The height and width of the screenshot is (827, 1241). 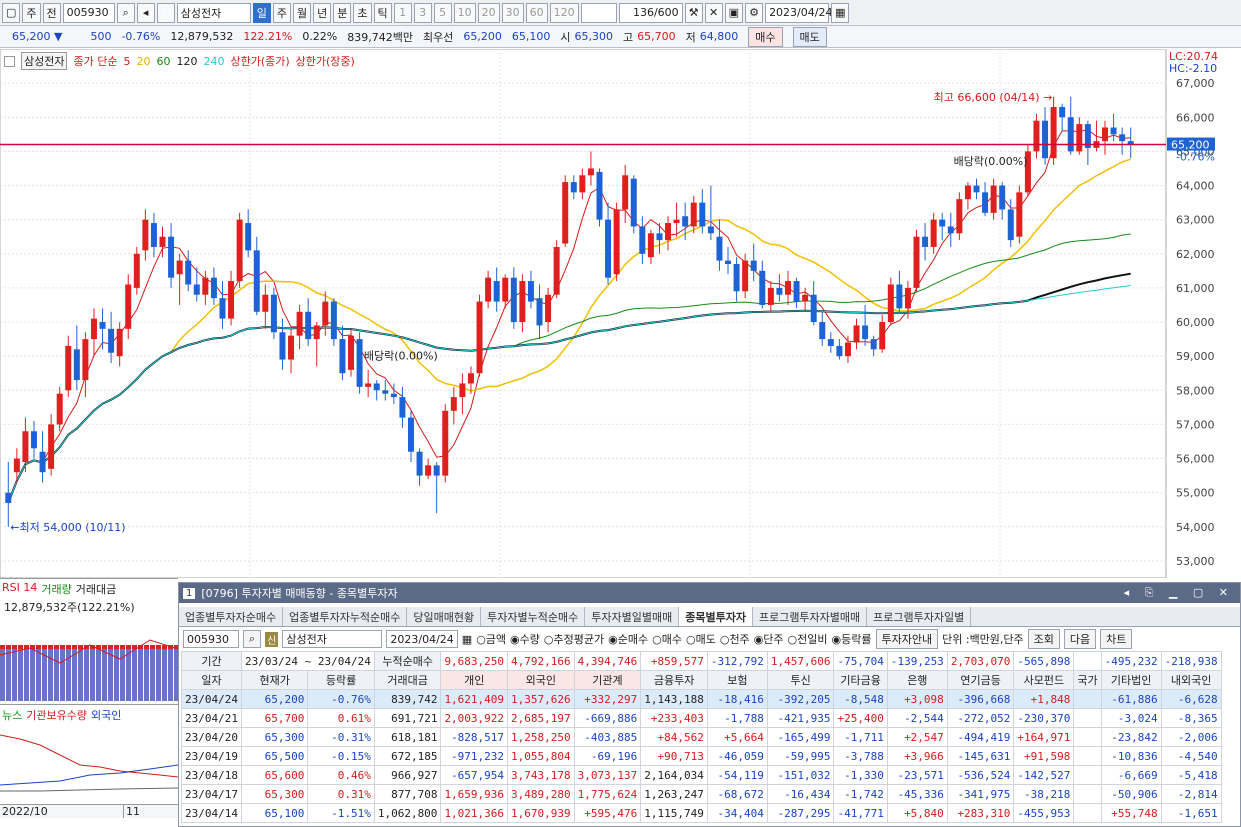 I want to click on table-cell, so click(x=1087, y=756).